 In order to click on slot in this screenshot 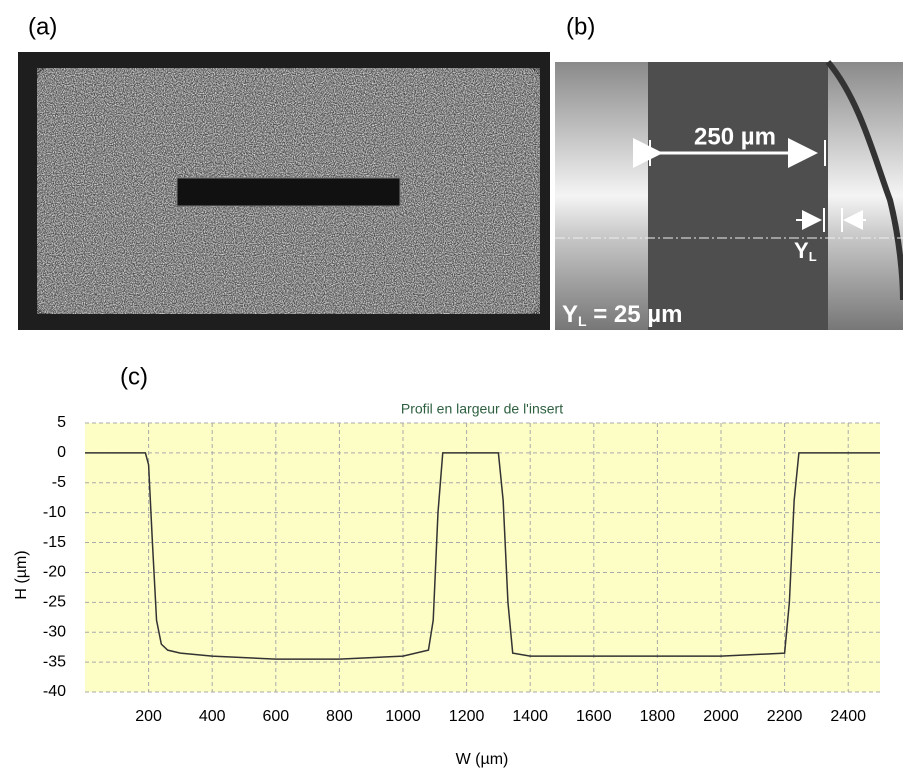, I will do `click(288, 192)`.